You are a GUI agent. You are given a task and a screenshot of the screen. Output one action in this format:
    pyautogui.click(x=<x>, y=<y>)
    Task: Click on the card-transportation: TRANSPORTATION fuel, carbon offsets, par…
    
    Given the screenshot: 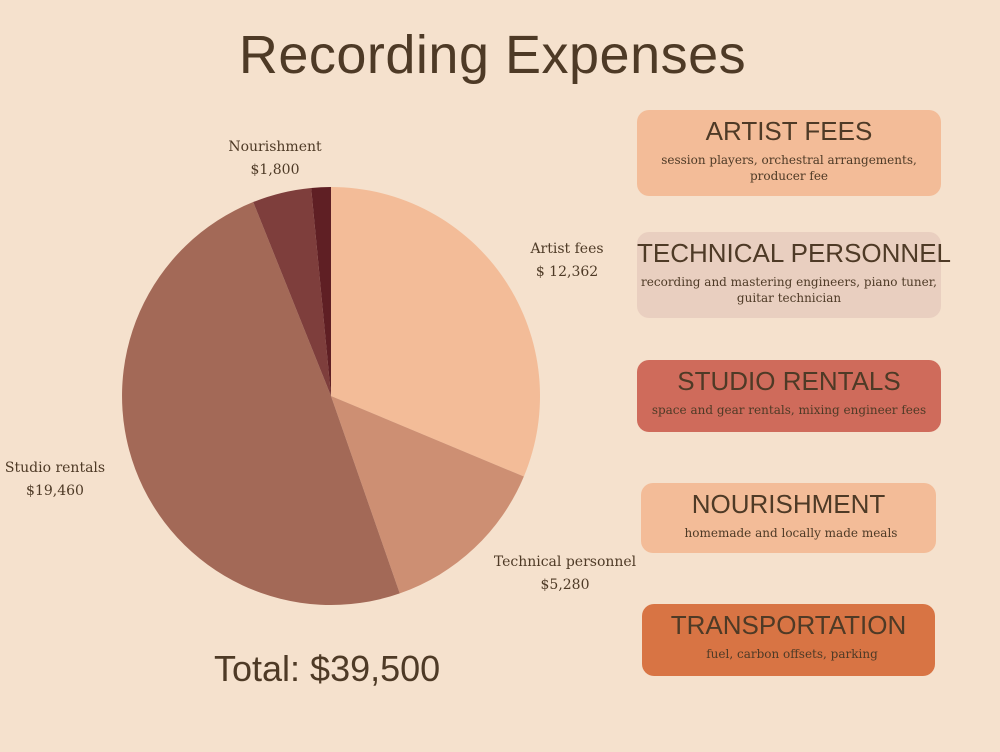 What is the action you would take?
    pyautogui.click(x=788, y=640)
    